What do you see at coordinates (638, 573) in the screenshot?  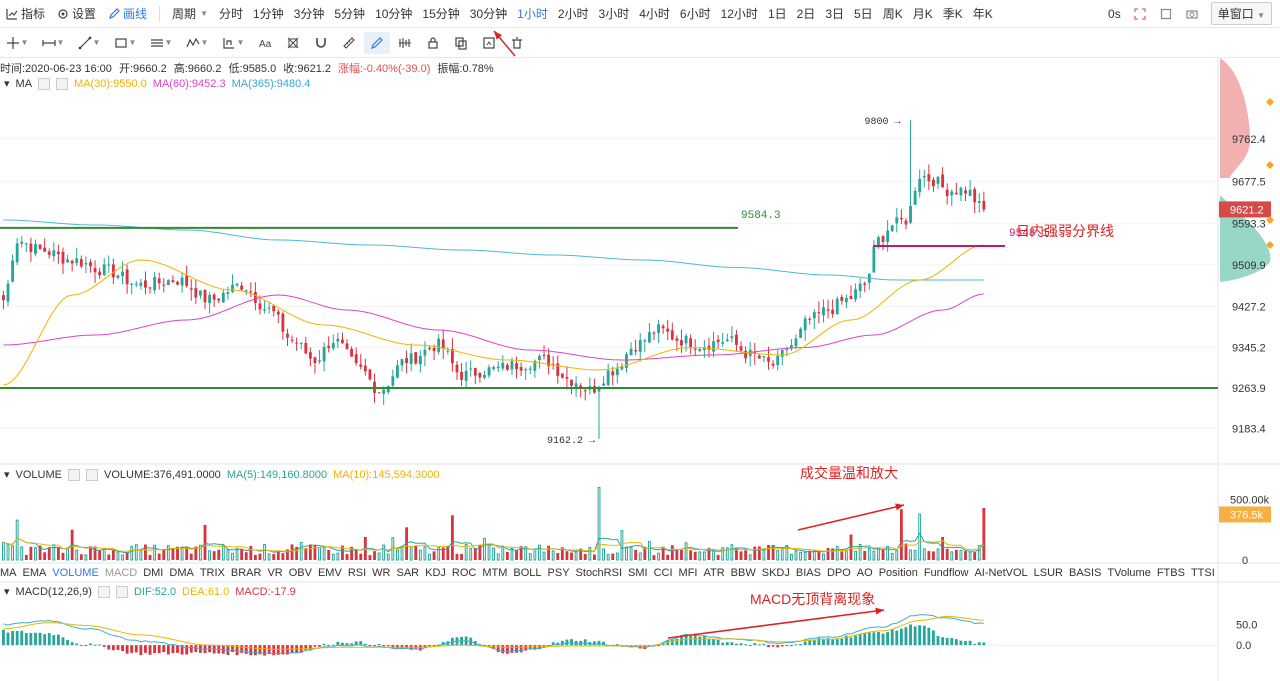 I see `indicator-tab-smi: SMI` at bounding box center [638, 573].